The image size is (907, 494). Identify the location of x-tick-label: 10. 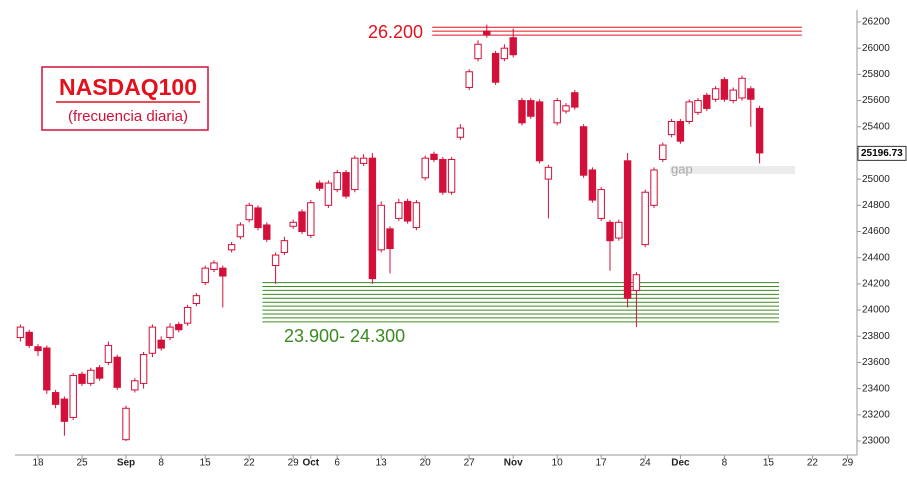
(558, 463).